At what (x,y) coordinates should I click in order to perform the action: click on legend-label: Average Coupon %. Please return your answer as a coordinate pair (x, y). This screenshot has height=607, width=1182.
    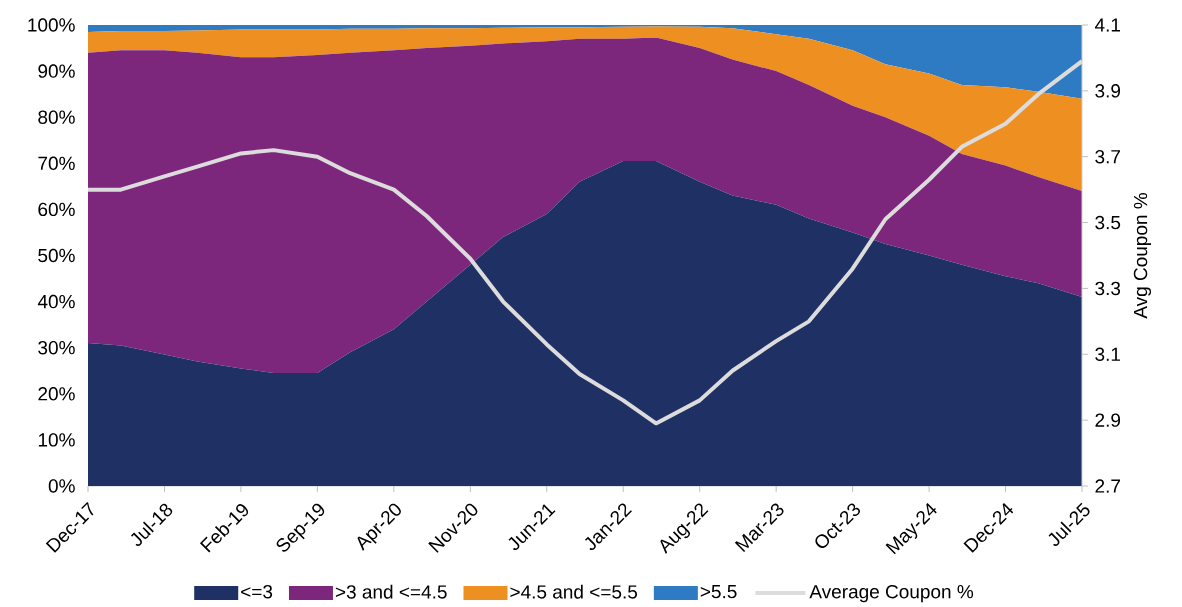
    Looking at the image, I should click on (891, 593).